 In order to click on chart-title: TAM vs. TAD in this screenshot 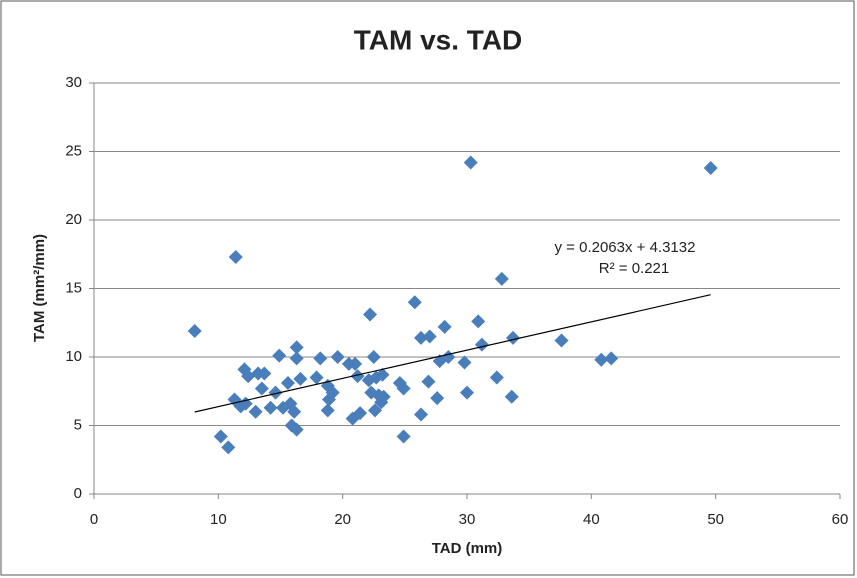, I will do `click(438, 39)`.